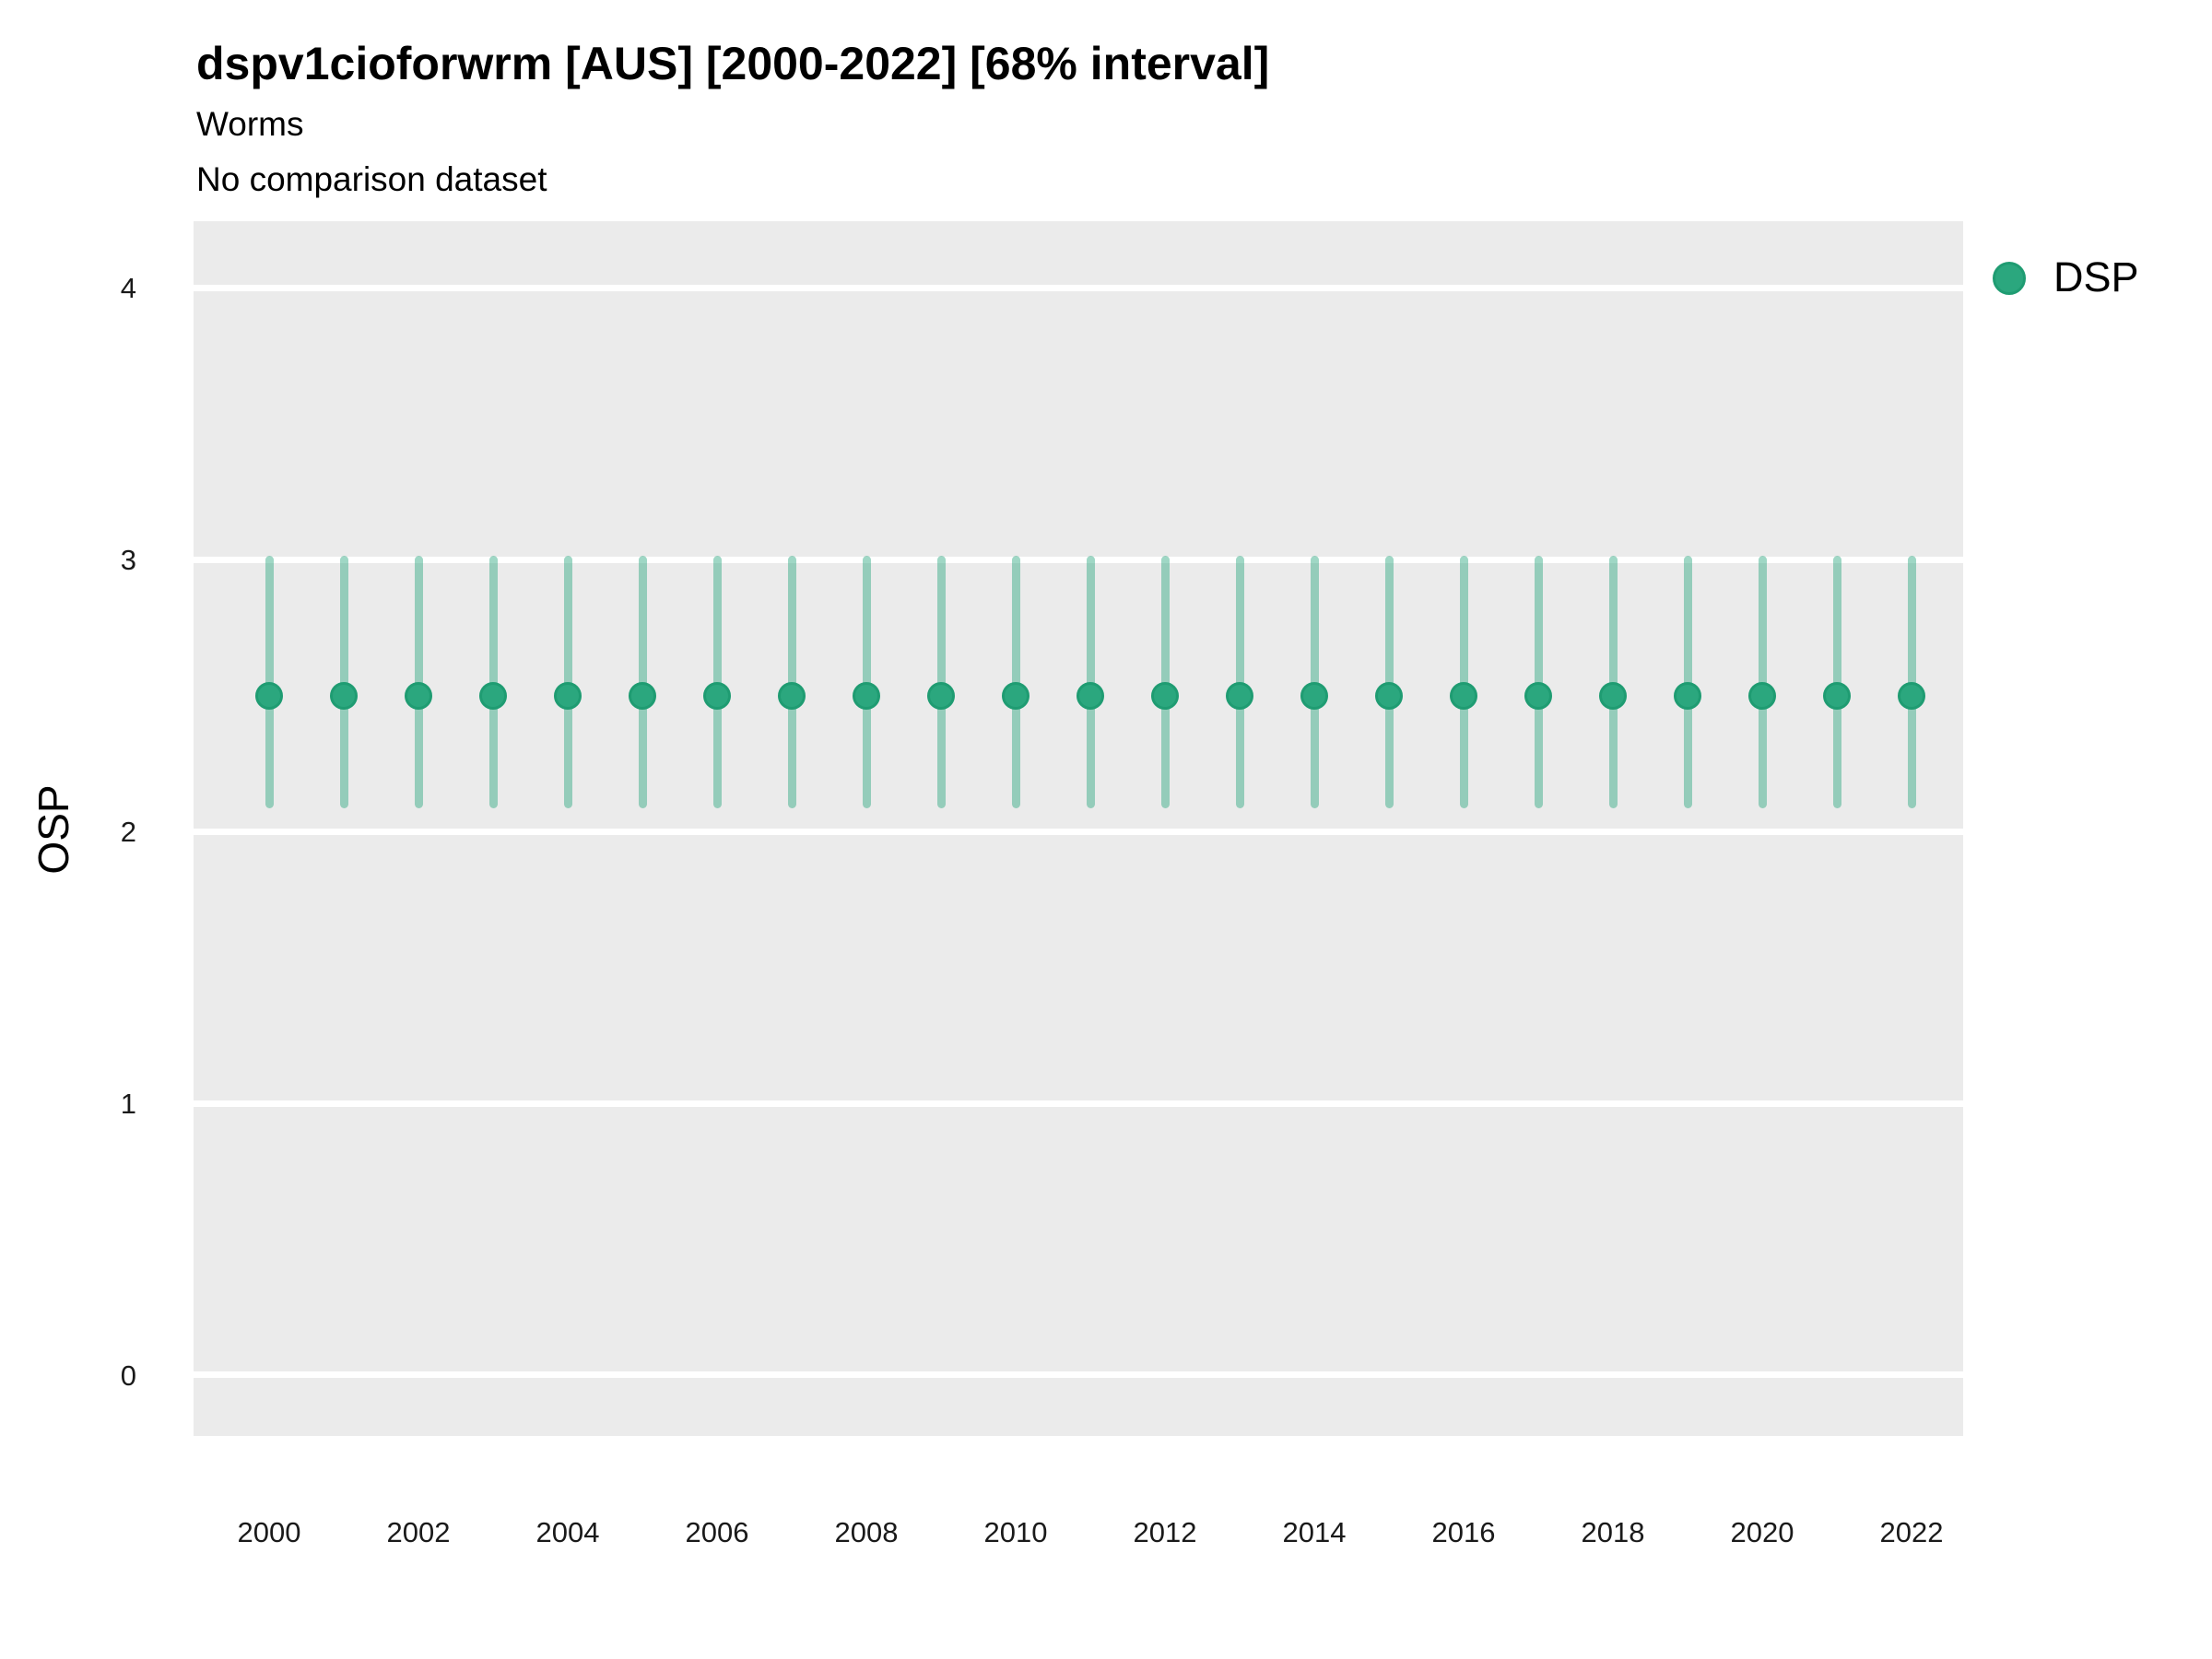 This screenshot has width=2212, height=1659. Describe the element at coordinates (1015, 1532) in the screenshot. I see `x-tick-label-2010: 2010` at that location.